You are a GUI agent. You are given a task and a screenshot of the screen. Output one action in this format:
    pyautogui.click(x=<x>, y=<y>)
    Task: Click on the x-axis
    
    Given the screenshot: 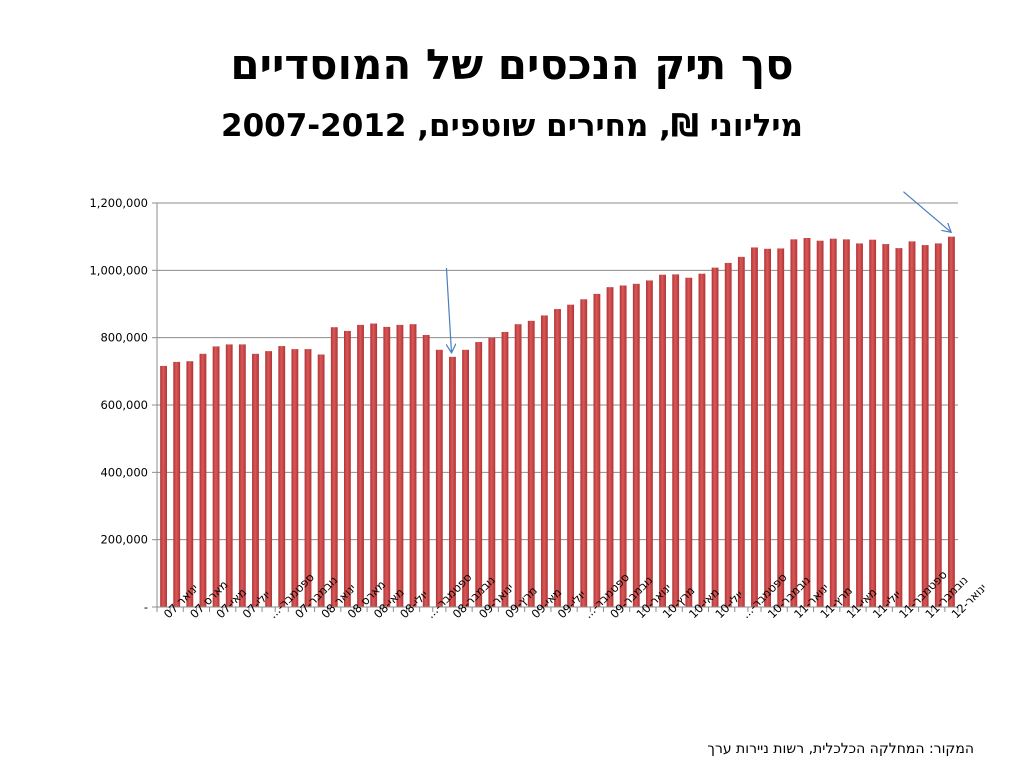 What is the action you would take?
    pyautogui.click(x=557, y=609)
    